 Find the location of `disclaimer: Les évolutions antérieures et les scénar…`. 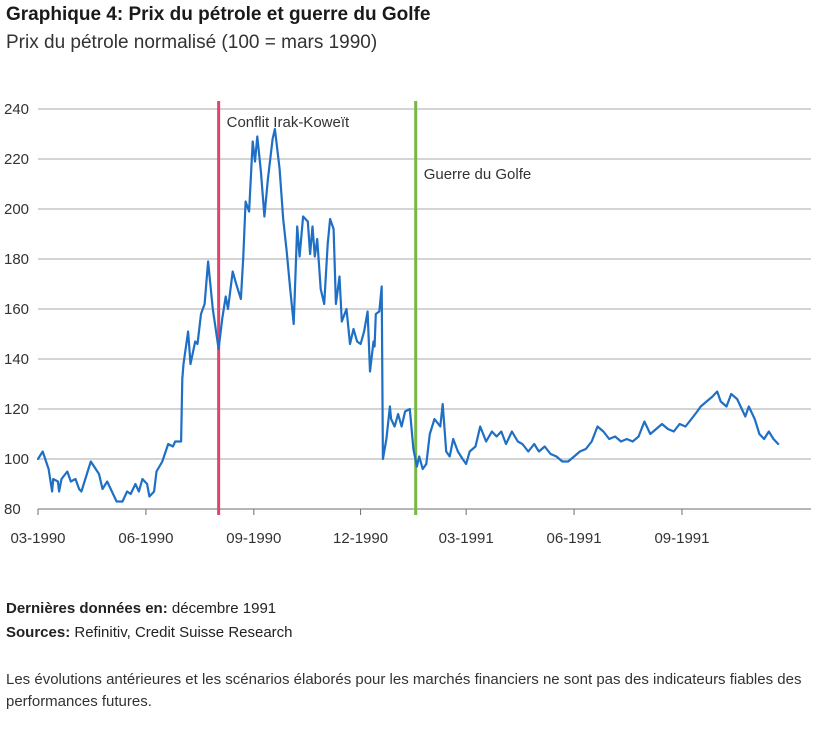

disclaimer: Les évolutions antérieures et les scénar… is located at coordinates (404, 690).